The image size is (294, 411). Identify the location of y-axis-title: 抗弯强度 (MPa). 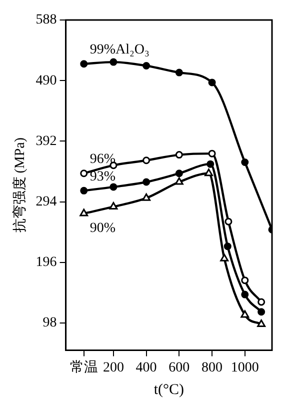
(20, 185).